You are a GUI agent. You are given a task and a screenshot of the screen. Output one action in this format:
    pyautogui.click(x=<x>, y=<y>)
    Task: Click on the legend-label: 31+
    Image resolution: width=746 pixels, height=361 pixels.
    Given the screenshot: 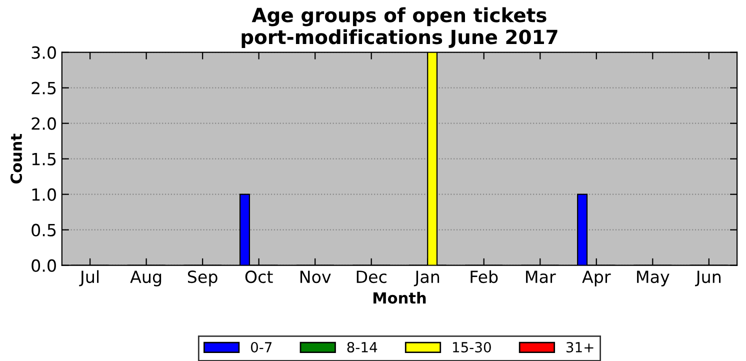 What is the action you would take?
    pyautogui.click(x=580, y=347)
    